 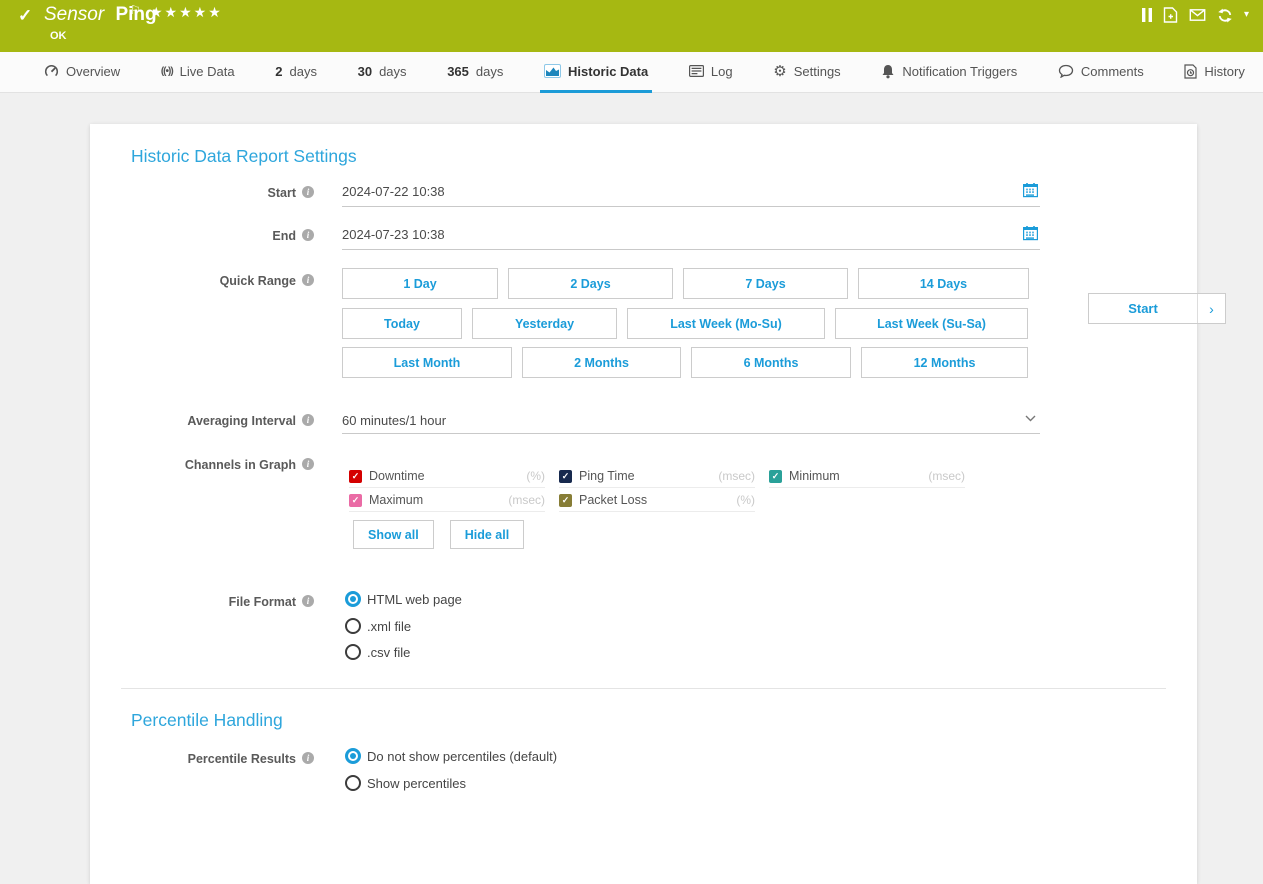 What do you see at coordinates (1211, 308) in the screenshot?
I see `chevron-right-icon: ›` at bounding box center [1211, 308].